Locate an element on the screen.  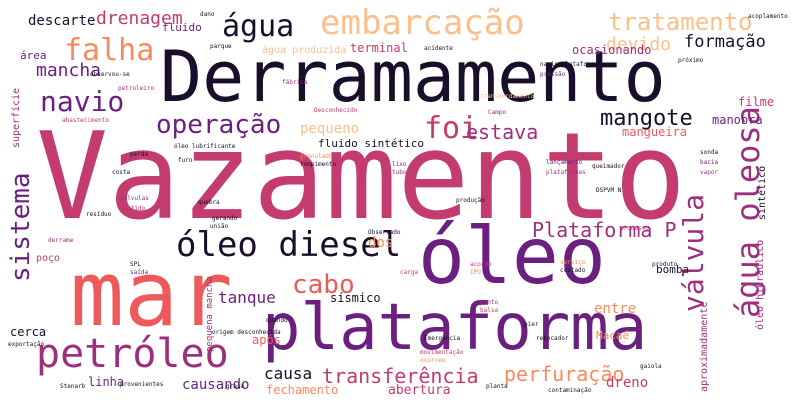
word-plataforma-p: Plataforma P is located at coordinates (604, 230).